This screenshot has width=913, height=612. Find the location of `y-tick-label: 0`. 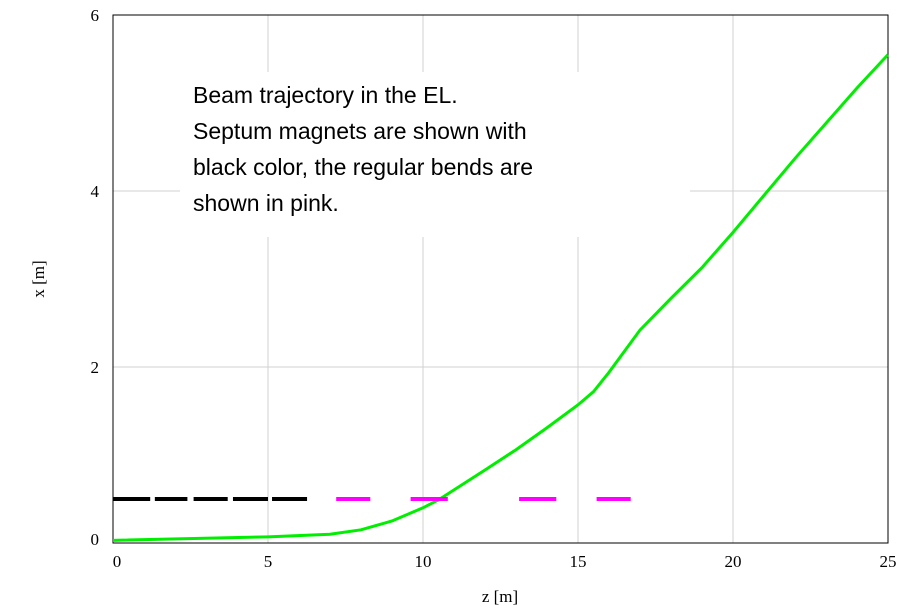

y-tick-label: 0 is located at coordinates (95, 539).